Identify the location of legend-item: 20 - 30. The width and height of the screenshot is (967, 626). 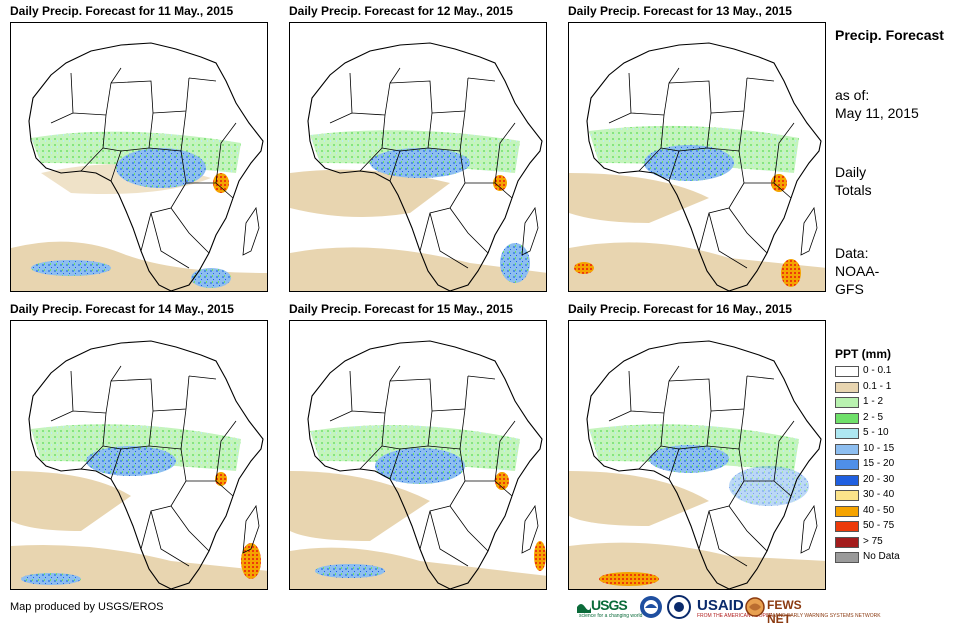
(895, 480).